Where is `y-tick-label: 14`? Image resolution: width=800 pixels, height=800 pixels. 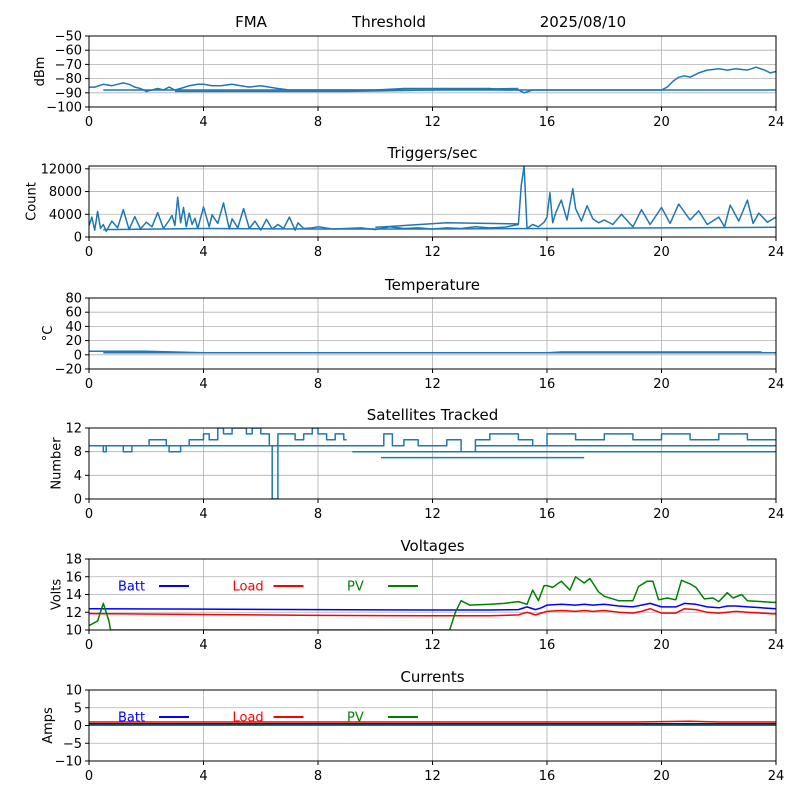 y-tick-label: 14 is located at coordinates (73, 595).